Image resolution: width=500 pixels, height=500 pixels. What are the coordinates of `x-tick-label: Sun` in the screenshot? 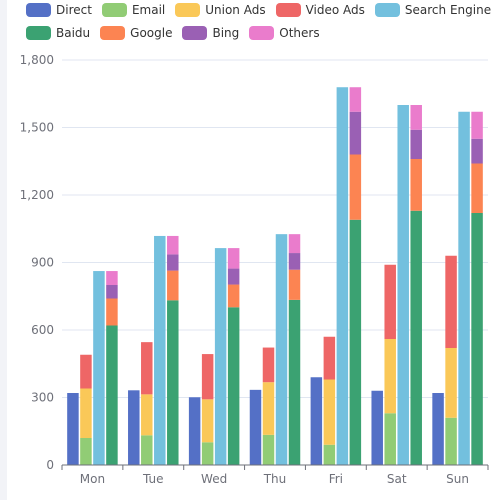 It's located at (457, 479).